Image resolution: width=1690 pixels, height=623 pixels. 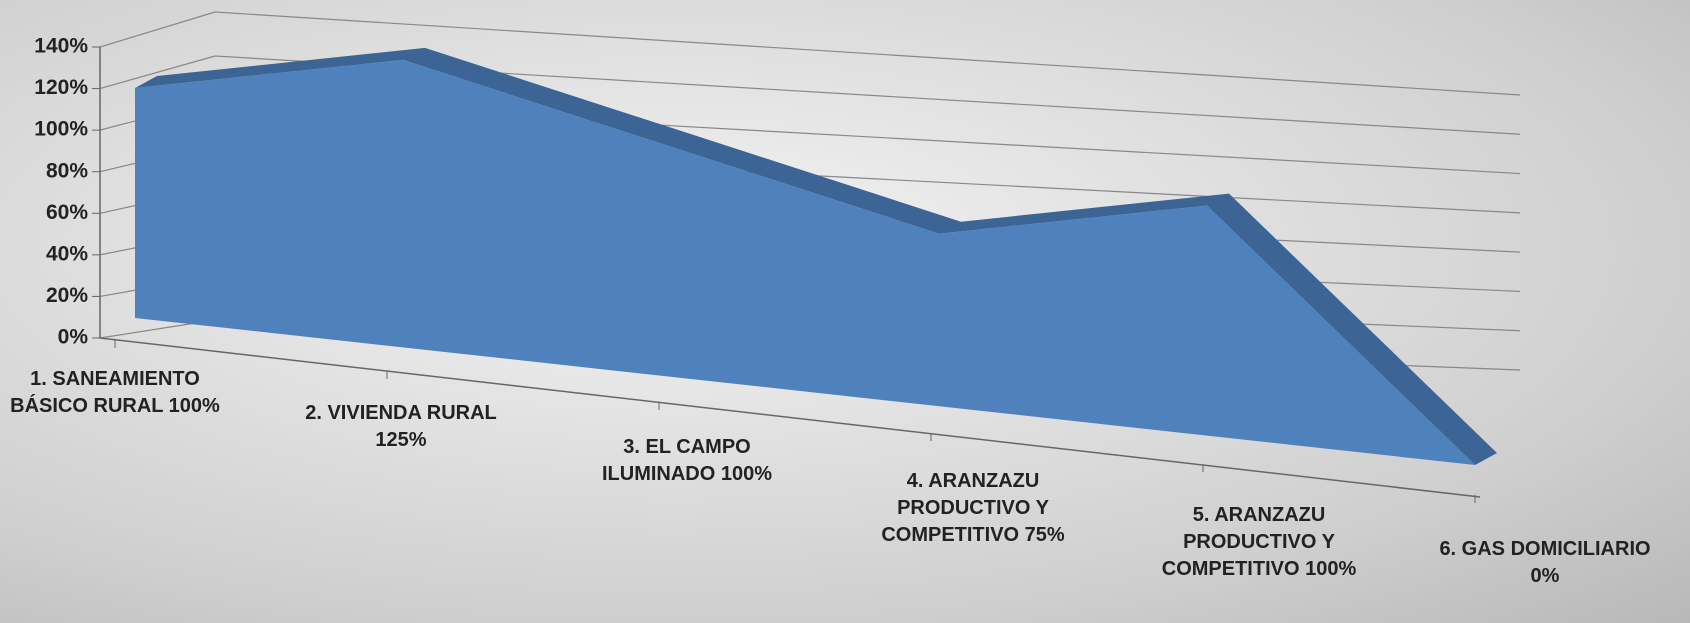 What do you see at coordinates (1545, 562) in the screenshot?
I see `x-tick-label: 6. GAS DOMICILIARIO 0%` at bounding box center [1545, 562].